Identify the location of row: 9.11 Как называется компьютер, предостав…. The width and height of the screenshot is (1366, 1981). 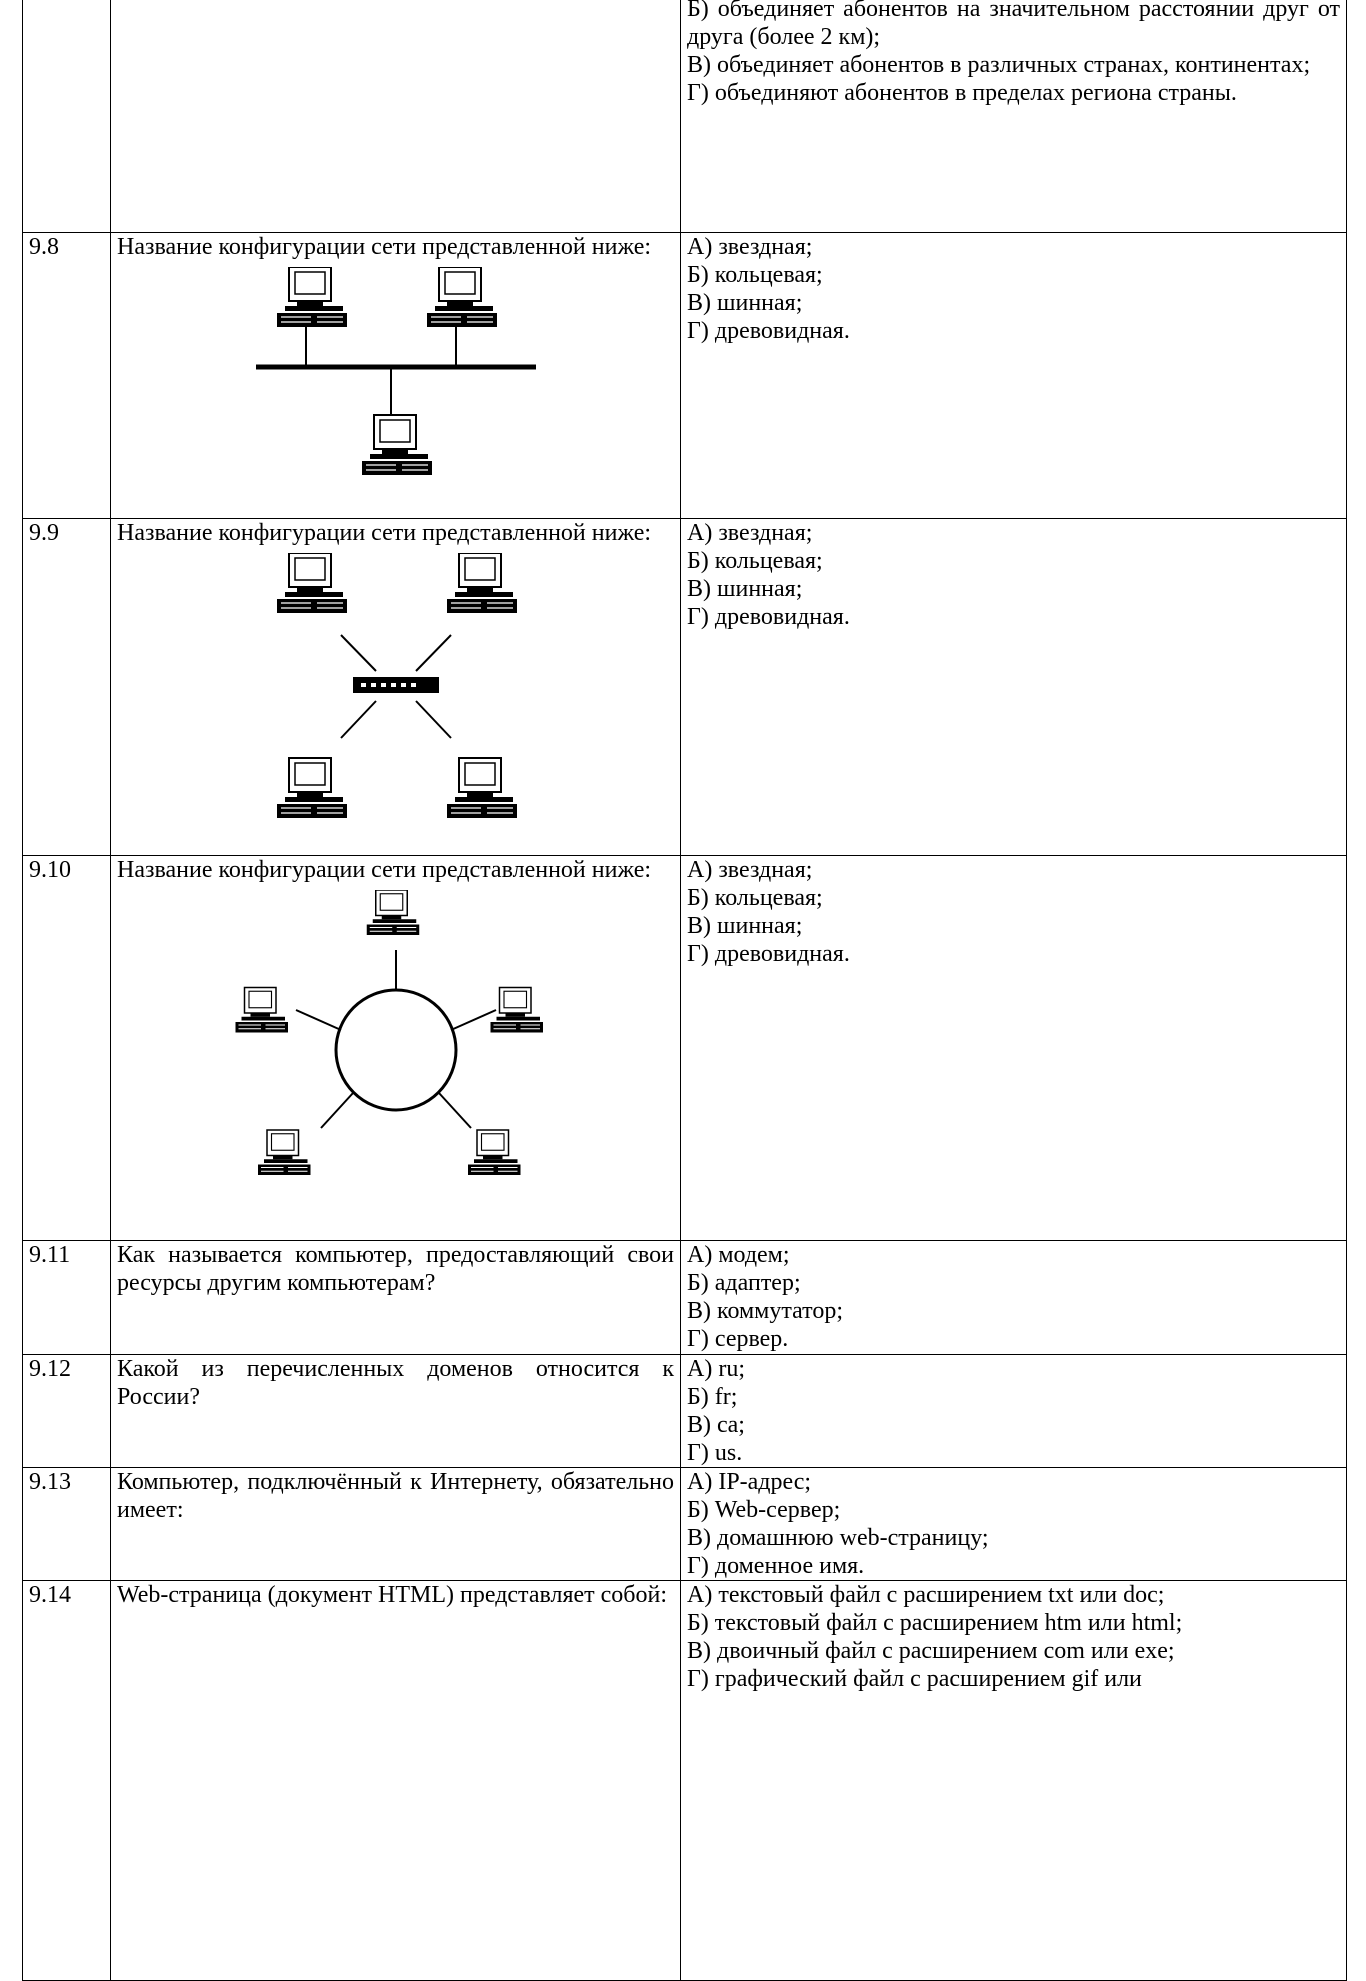
(684, 1297).